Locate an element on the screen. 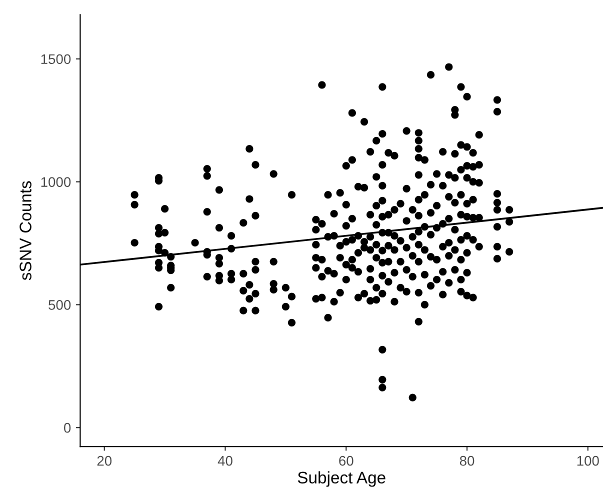  y-tick-label: 1500 is located at coordinates (56, 59).